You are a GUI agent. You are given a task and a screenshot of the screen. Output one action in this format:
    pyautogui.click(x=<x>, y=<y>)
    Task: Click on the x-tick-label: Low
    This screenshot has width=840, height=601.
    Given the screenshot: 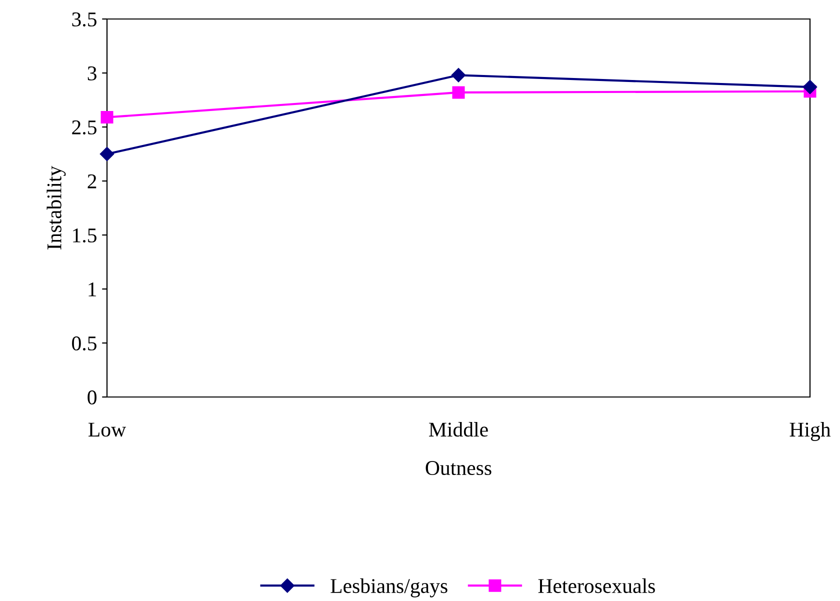 What is the action you would take?
    pyautogui.click(x=107, y=429)
    